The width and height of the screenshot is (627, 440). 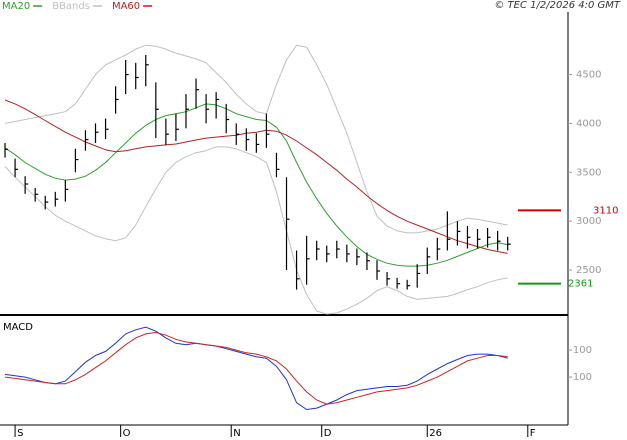 What do you see at coordinates (435, 433) in the screenshot?
I see `x-tick-label: 26` at bounding box center [435, 433].